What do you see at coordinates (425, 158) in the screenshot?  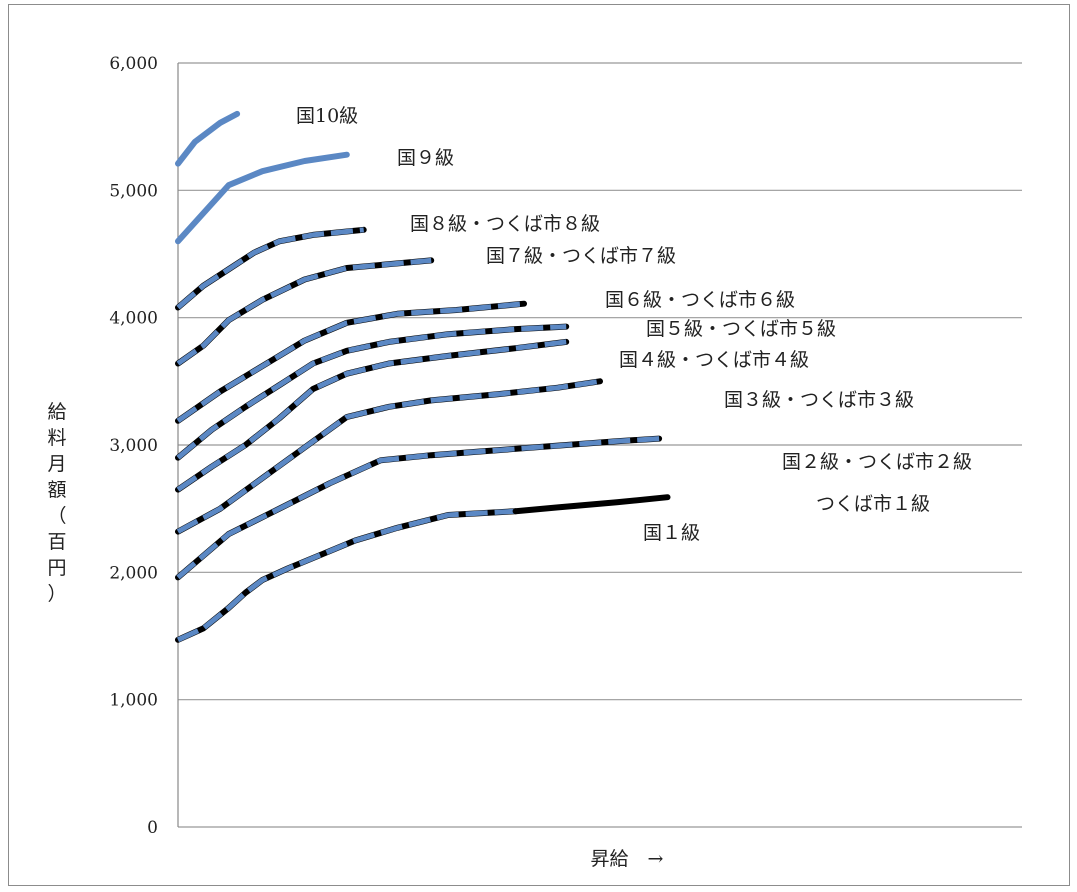 I see `series-label: 国９級` at bounding box center [425, 158].